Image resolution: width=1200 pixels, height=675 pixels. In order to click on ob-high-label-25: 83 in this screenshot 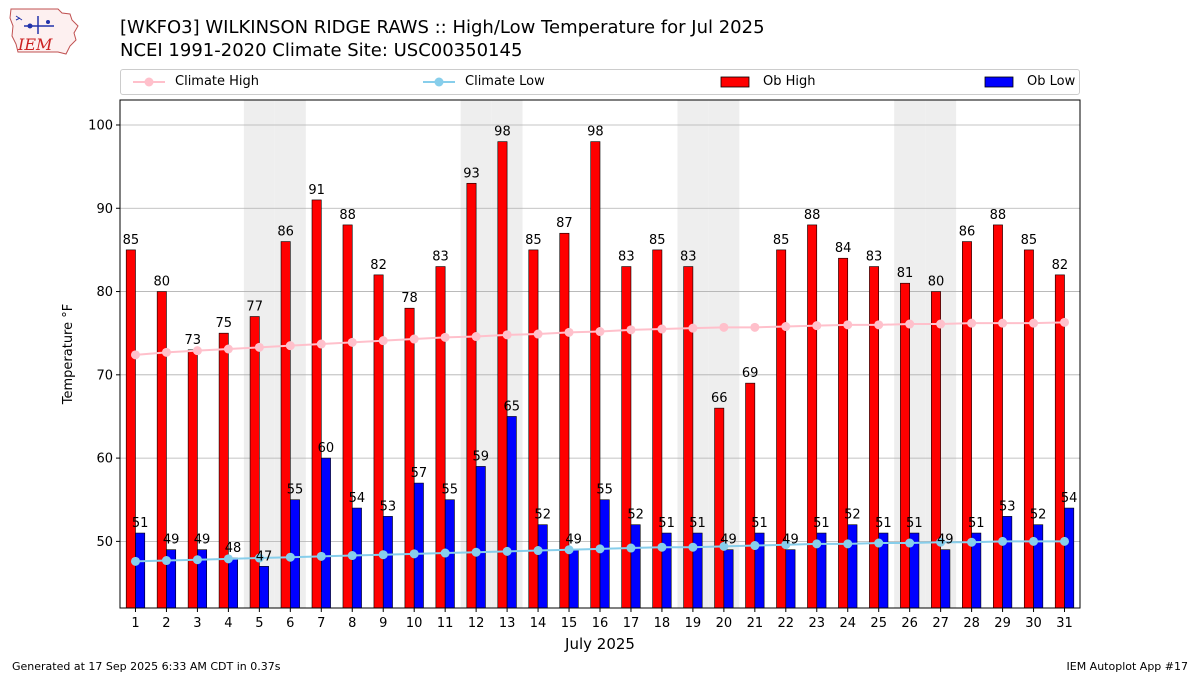, I will do `click(874, 257)`.